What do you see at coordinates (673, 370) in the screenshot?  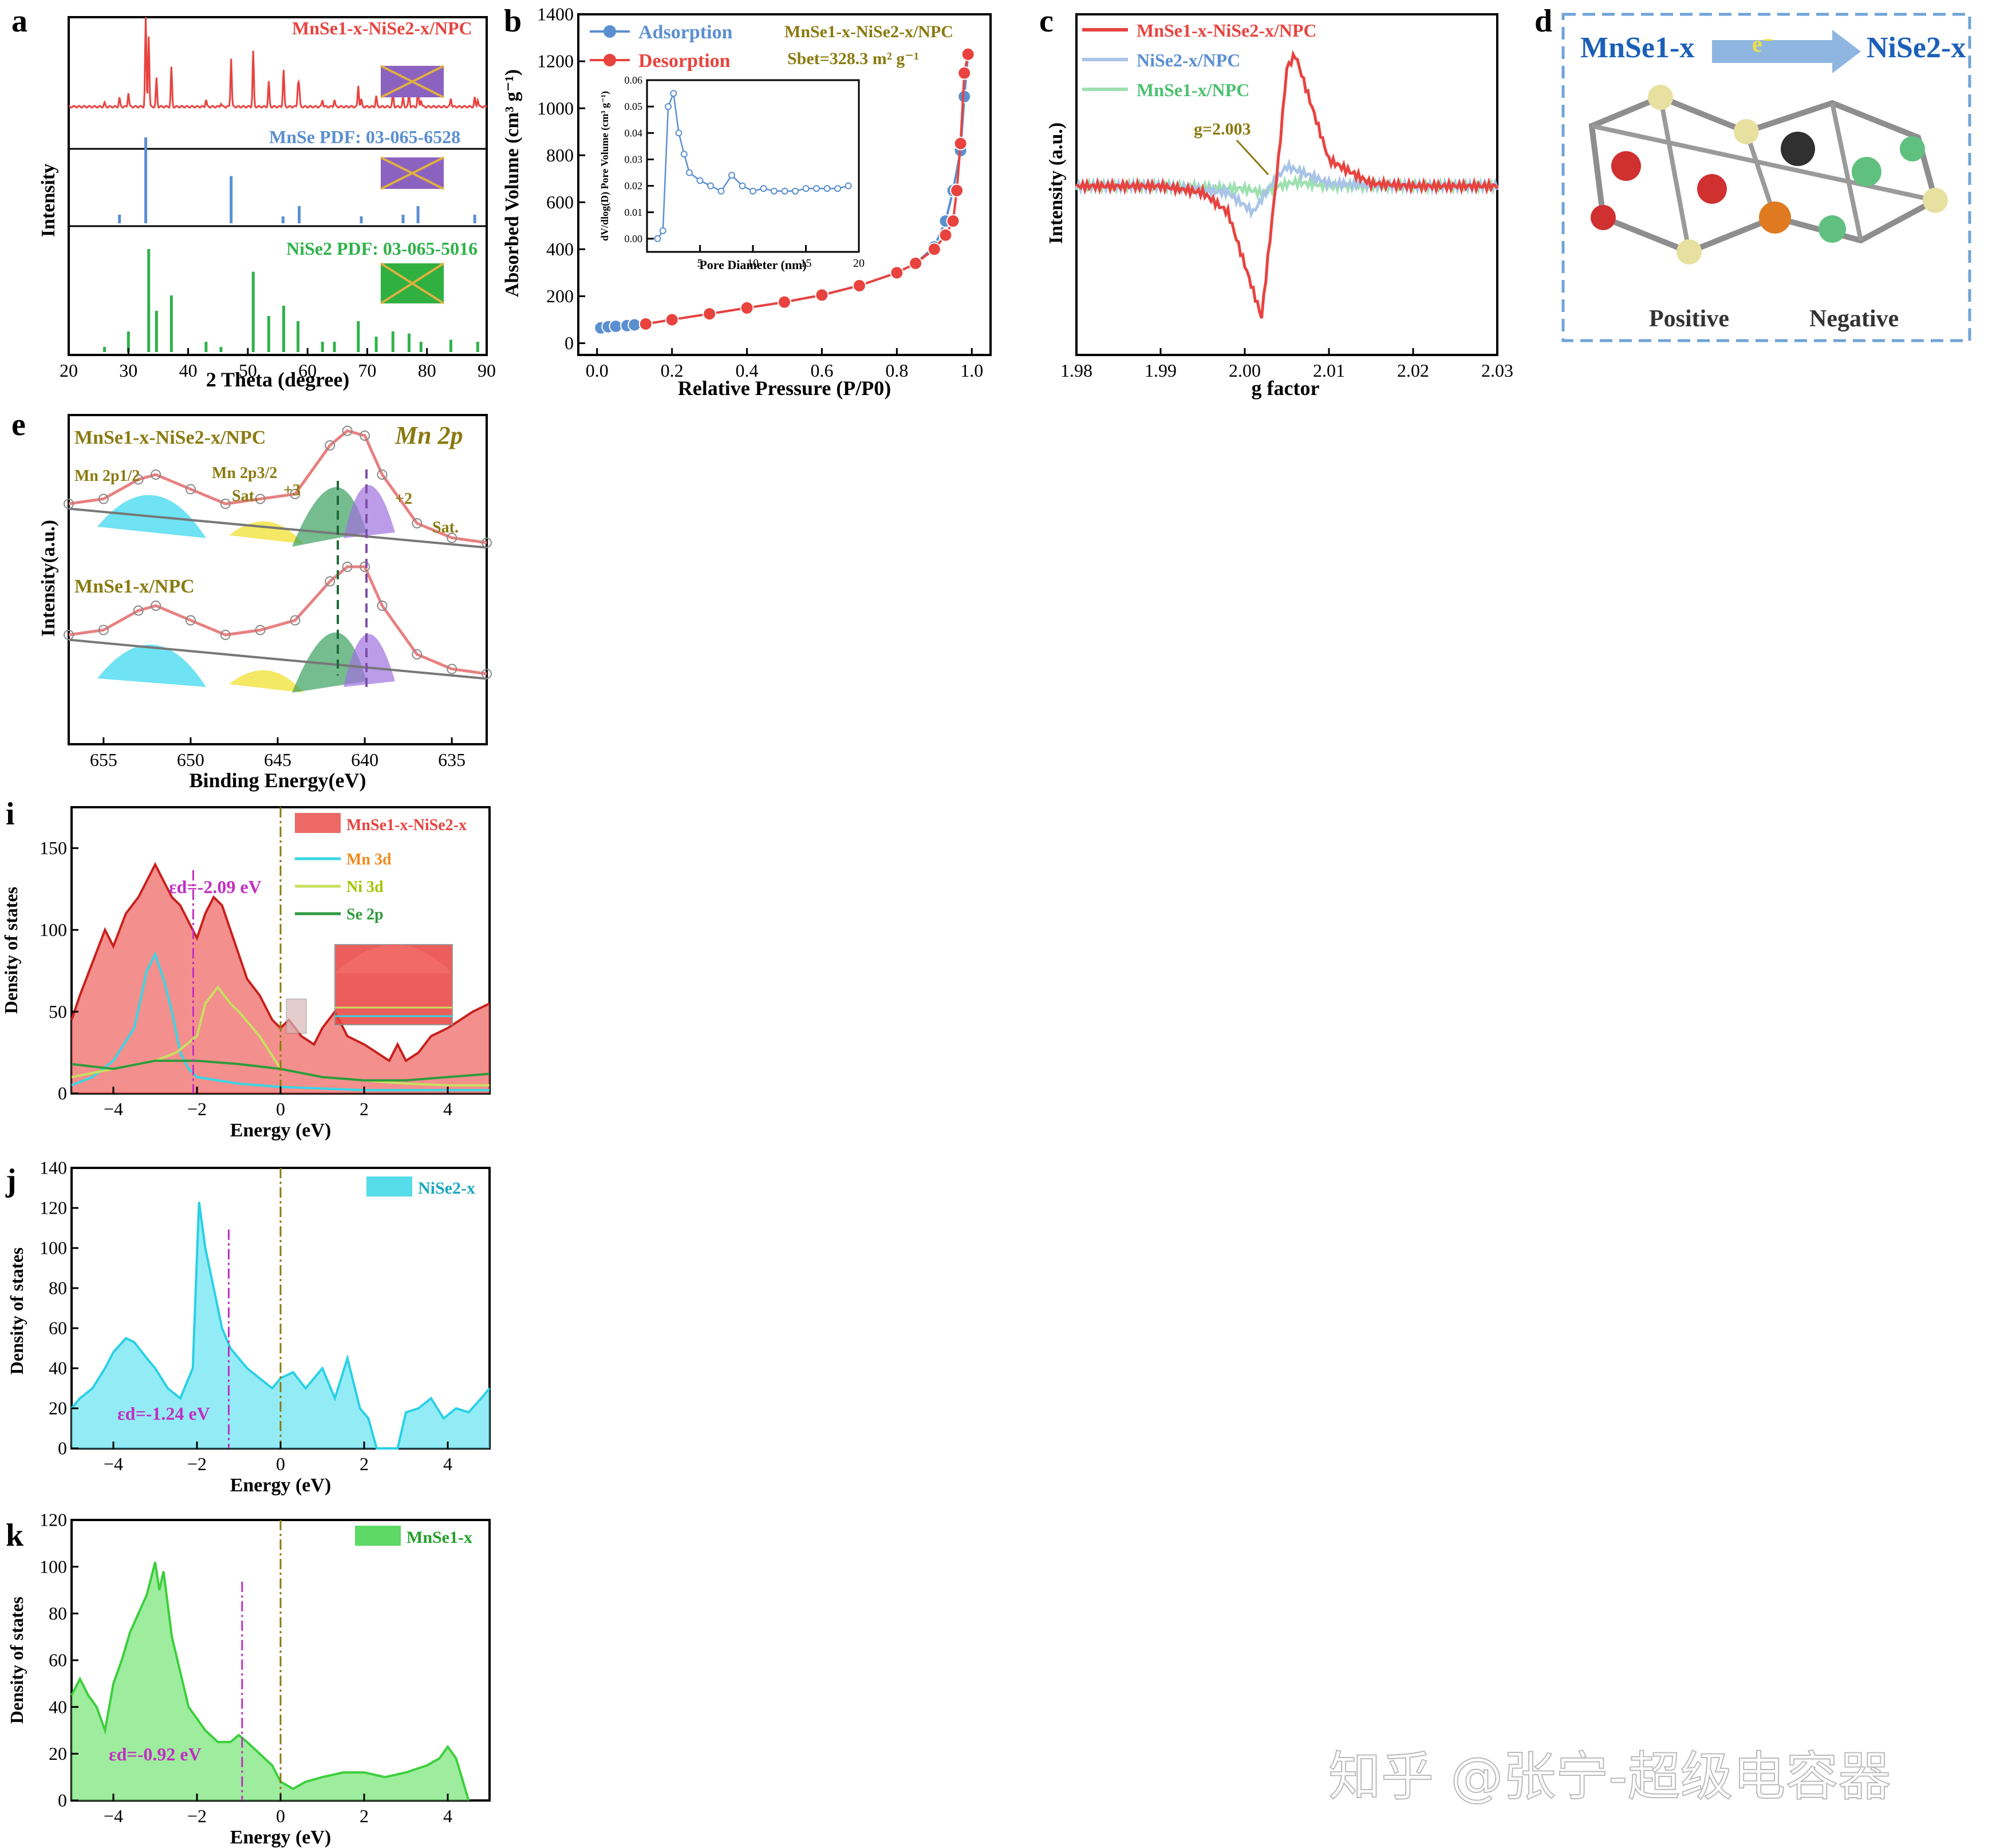 I see `x-tick-label: 0.2` at bounding box center [673, 370].